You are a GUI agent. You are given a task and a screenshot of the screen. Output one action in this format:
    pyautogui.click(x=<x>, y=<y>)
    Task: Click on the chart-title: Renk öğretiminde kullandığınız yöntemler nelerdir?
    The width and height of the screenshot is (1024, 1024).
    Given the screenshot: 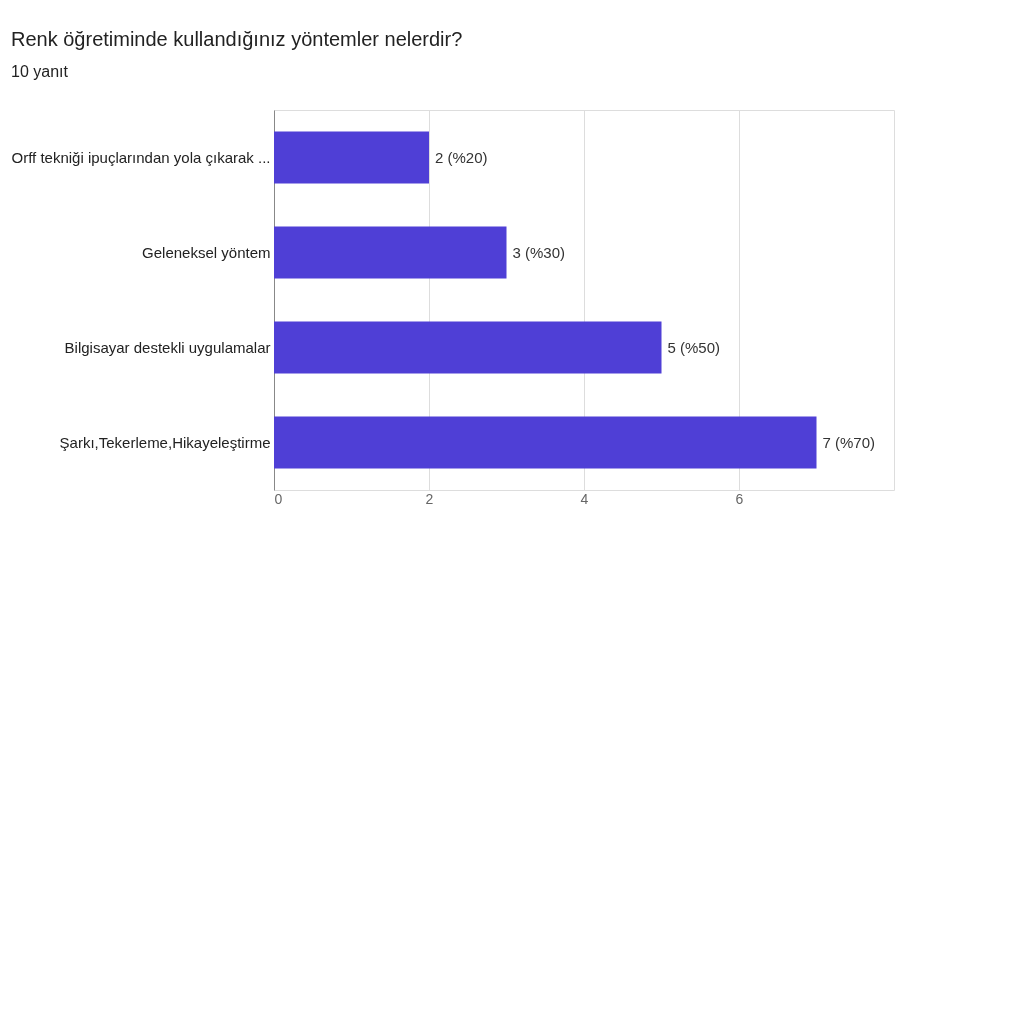 What is the action you would take?
    pyautogui.click(x=236, y=39)
    